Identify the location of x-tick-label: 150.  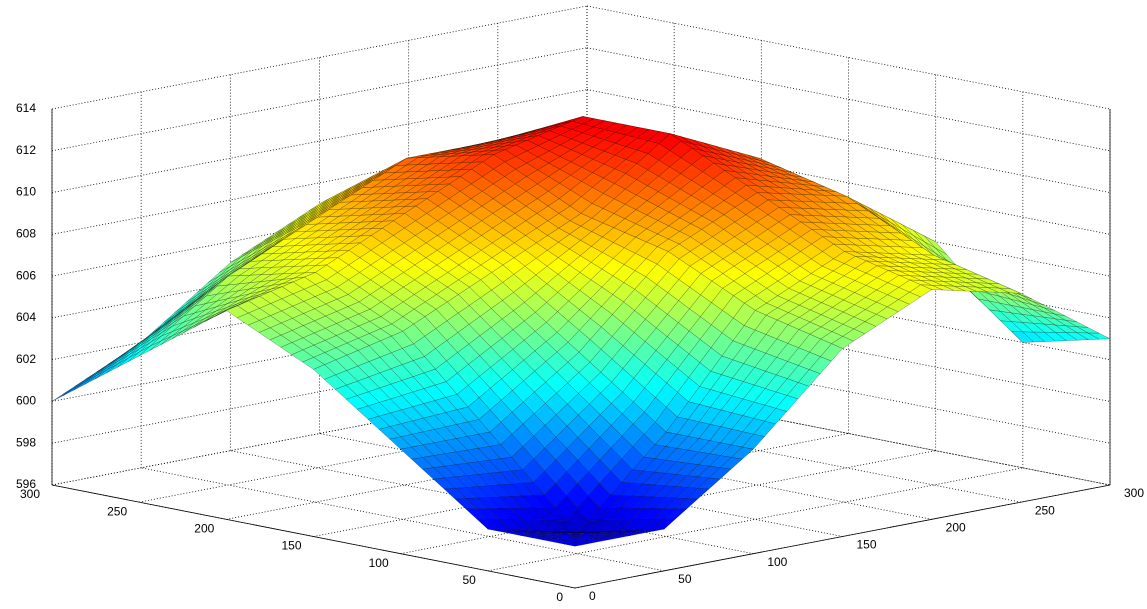
(867, 545).